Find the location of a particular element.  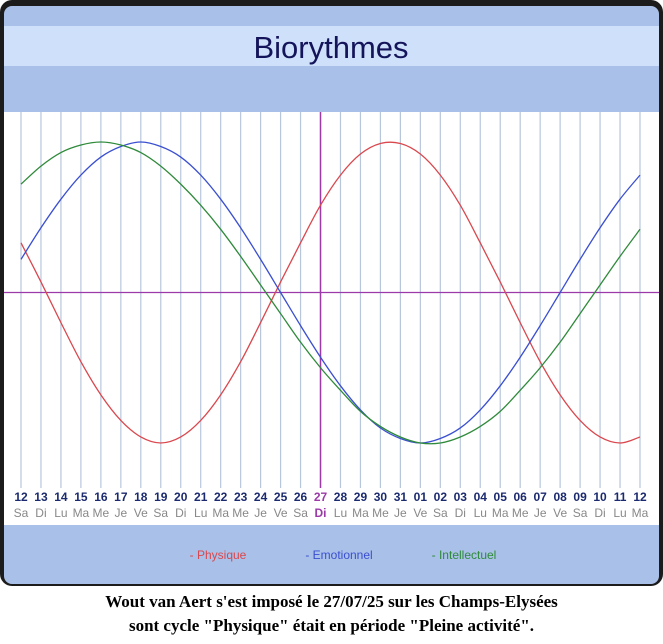

x-tick-label: 13 is located at coordinates (41, 497).